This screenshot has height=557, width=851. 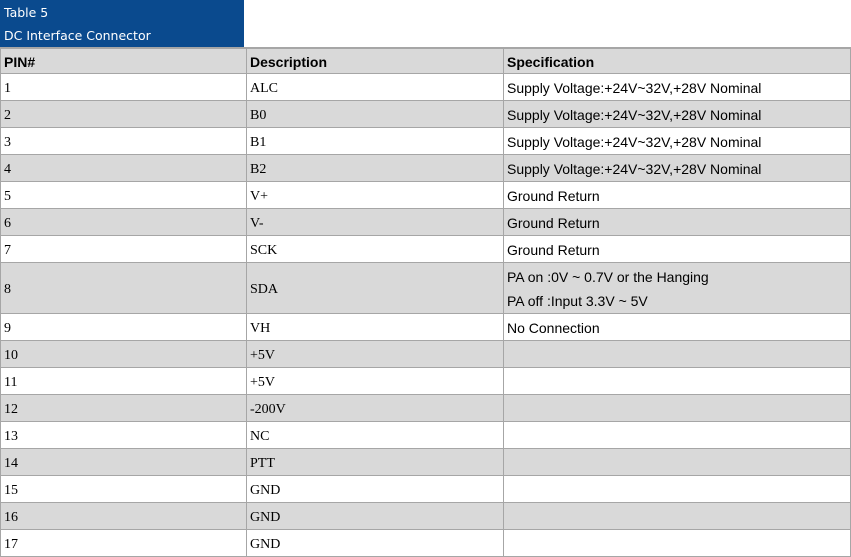 What do you see at coordinates (123, 435) in the screenshot?
I see `pin-cell: 13` at bounding box center [123, 435].